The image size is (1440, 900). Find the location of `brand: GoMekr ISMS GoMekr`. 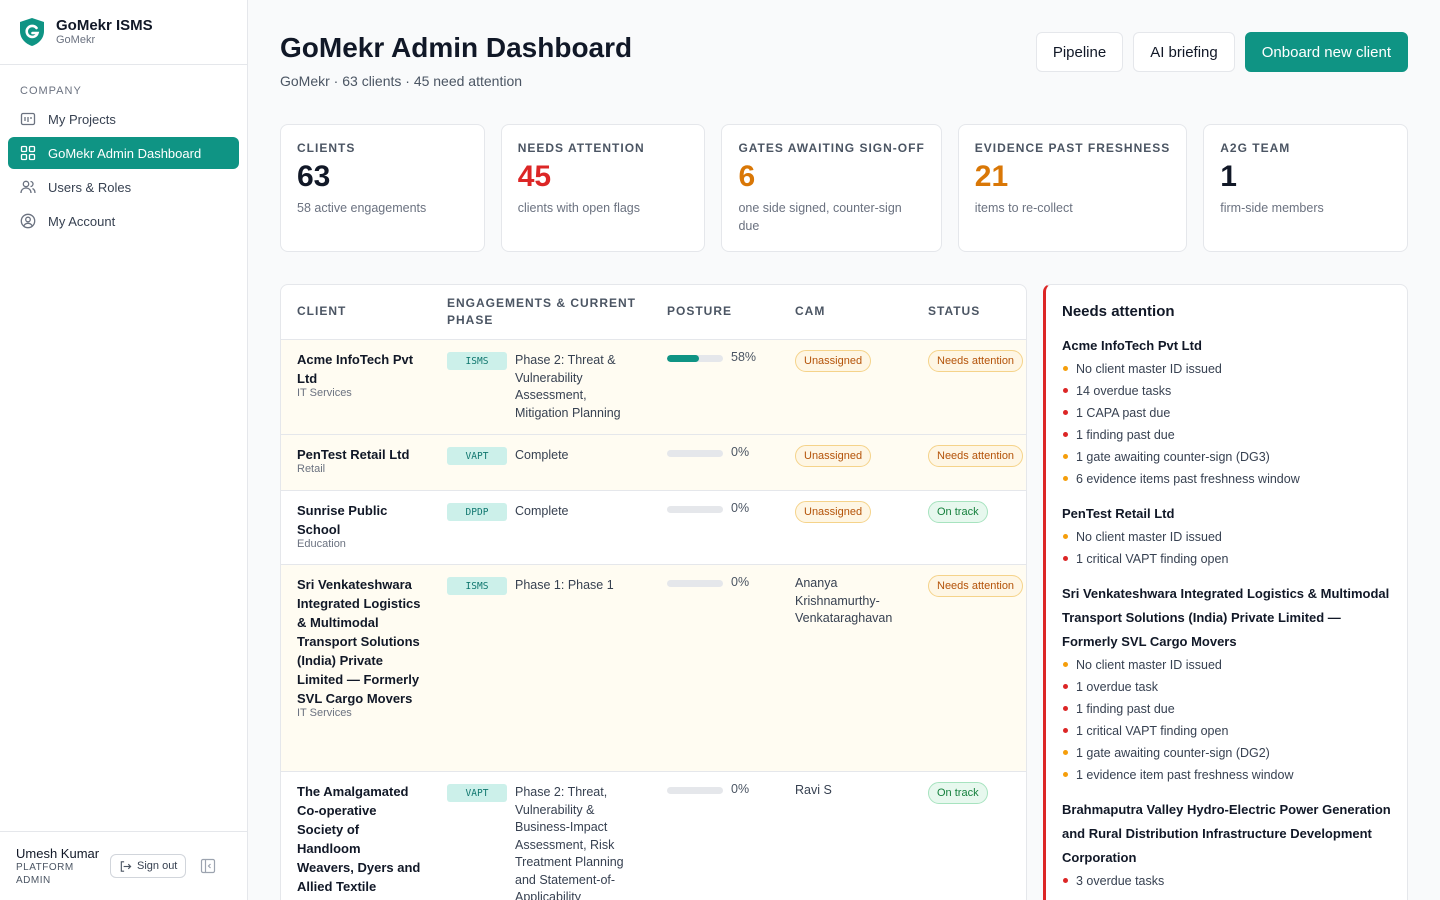

brand: GoMekr ISMS GoMekr is located at coordinates (123, 32).